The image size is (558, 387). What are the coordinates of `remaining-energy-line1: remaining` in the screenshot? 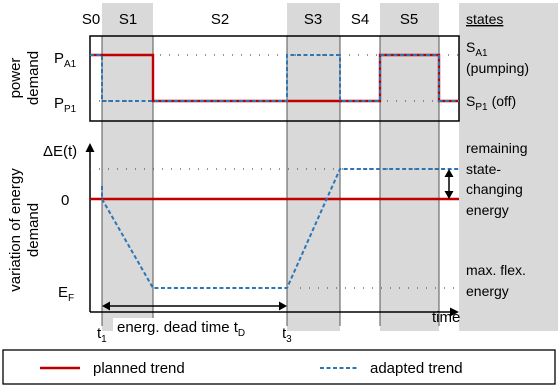 It's located at (496, 148).